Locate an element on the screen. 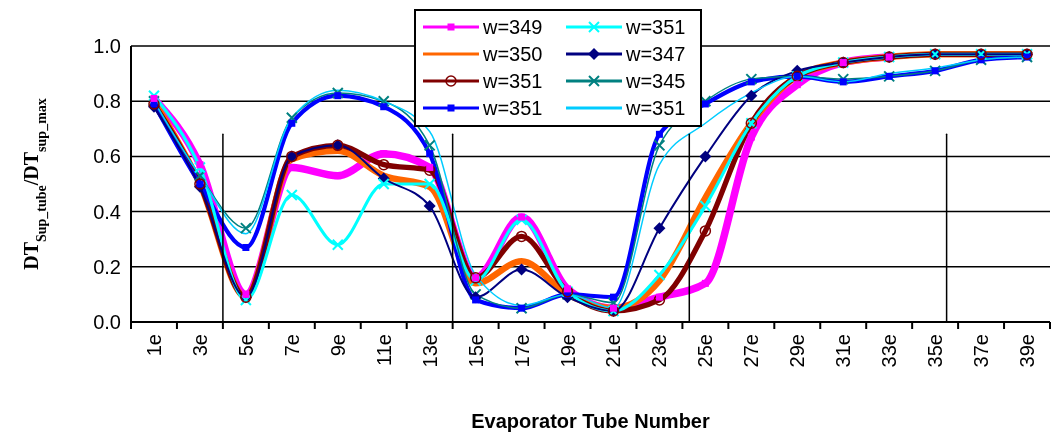 The image size is (1055, 440). x-tick-label: 23e is located at coordinates (659, 351).